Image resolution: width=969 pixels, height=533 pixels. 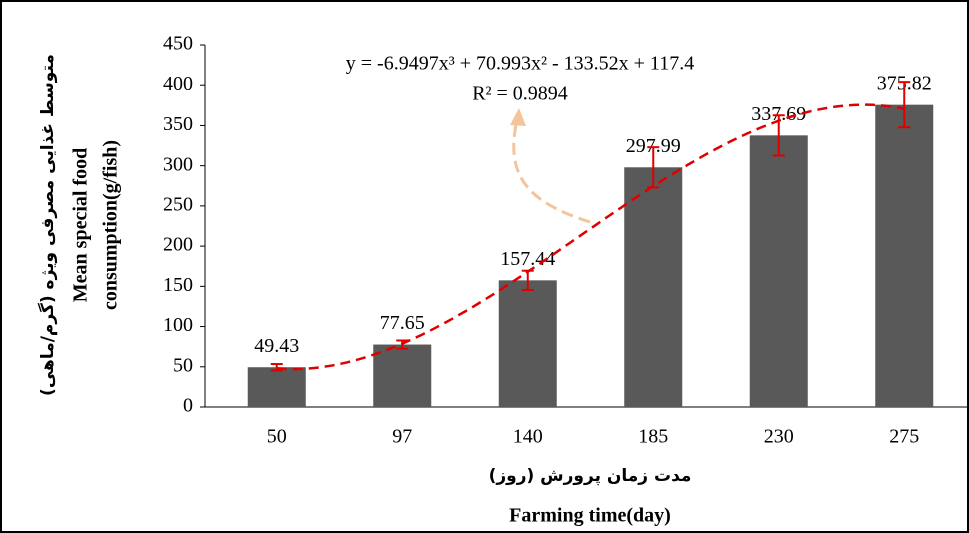 What do you see at coordinates (111, 225) in the screenshot?
I see `y-title-en: consumption(g/fish)` at bounding box center [111, 225].